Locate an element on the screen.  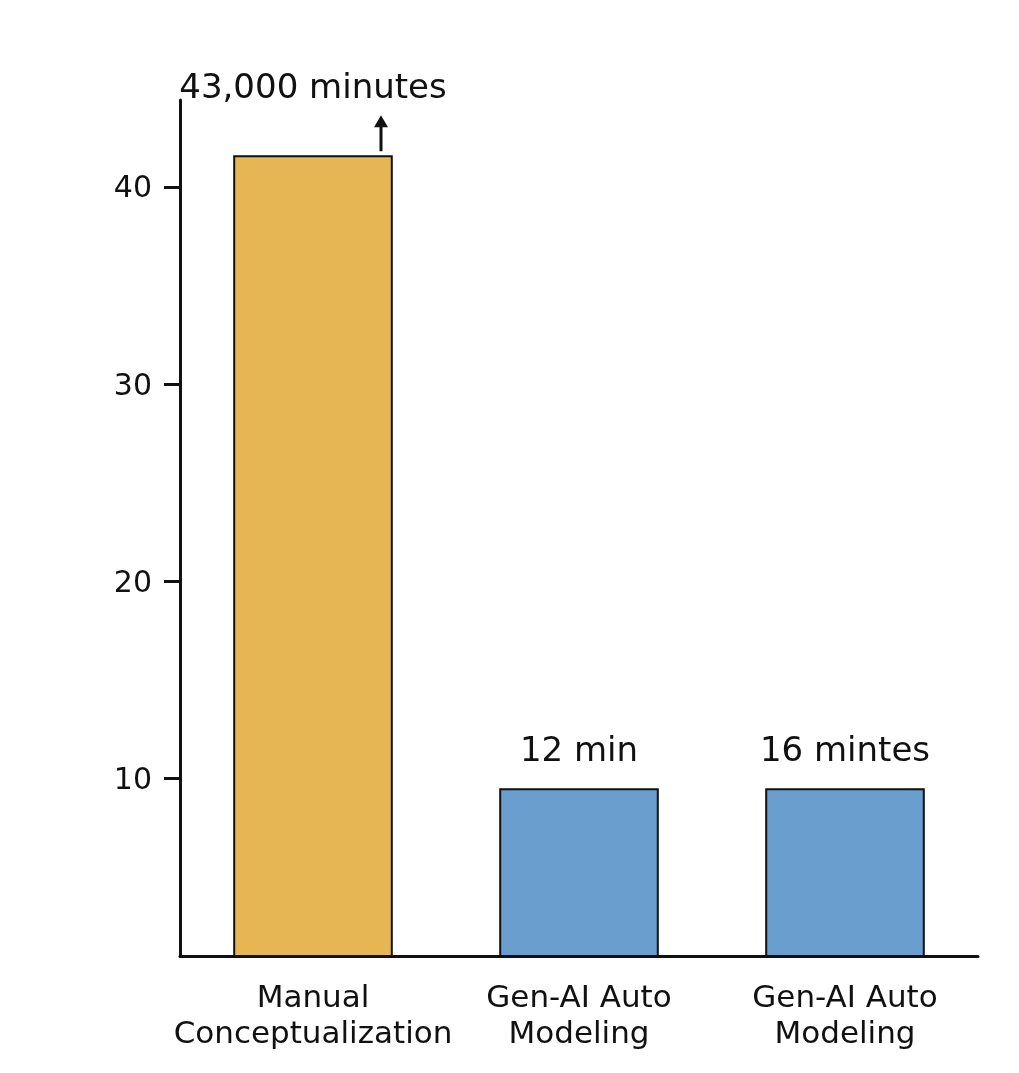
y-tick-label: 20 is located at coordinates (132, 581).